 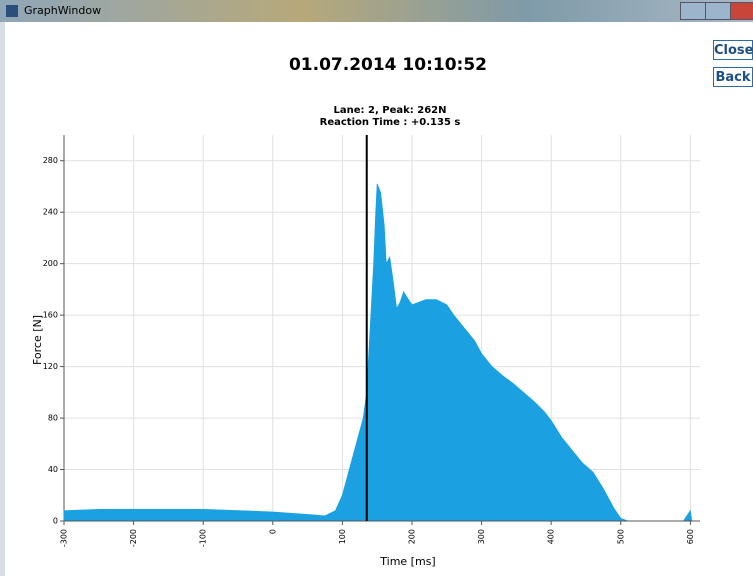 What do you see at coordinates (12, 11) in the screenshot?
I see `app-icon` at bounding box center [12, 11].